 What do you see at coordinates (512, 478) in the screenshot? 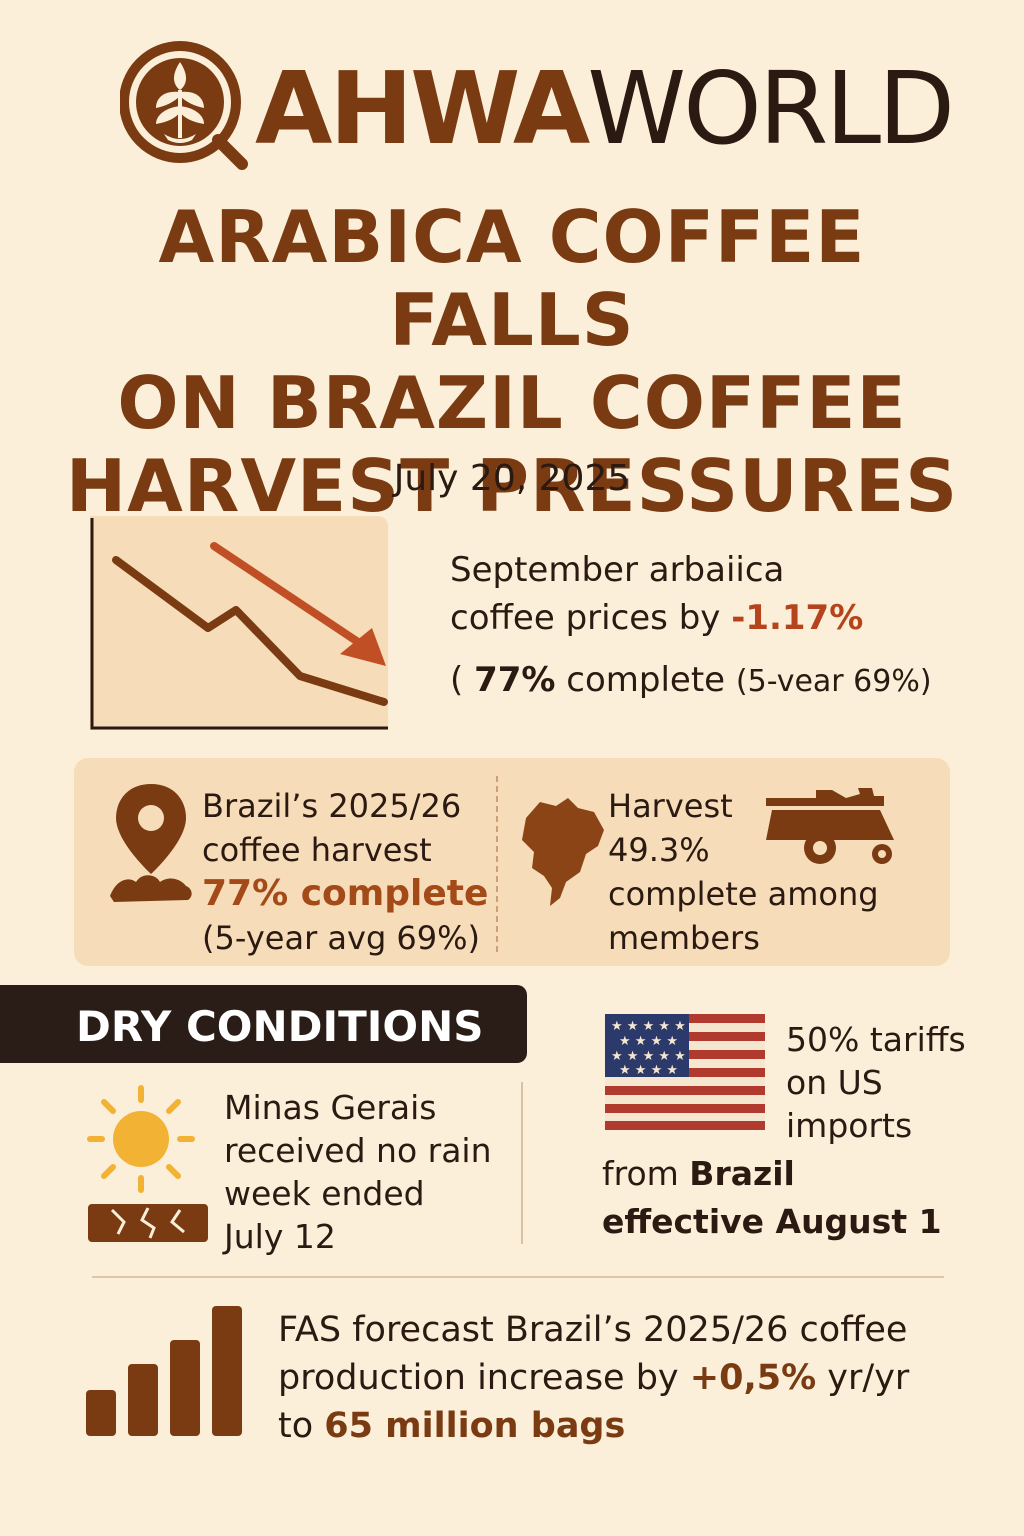
I see `publish-date: July 20, 2025` at bounding box center [512, 478].